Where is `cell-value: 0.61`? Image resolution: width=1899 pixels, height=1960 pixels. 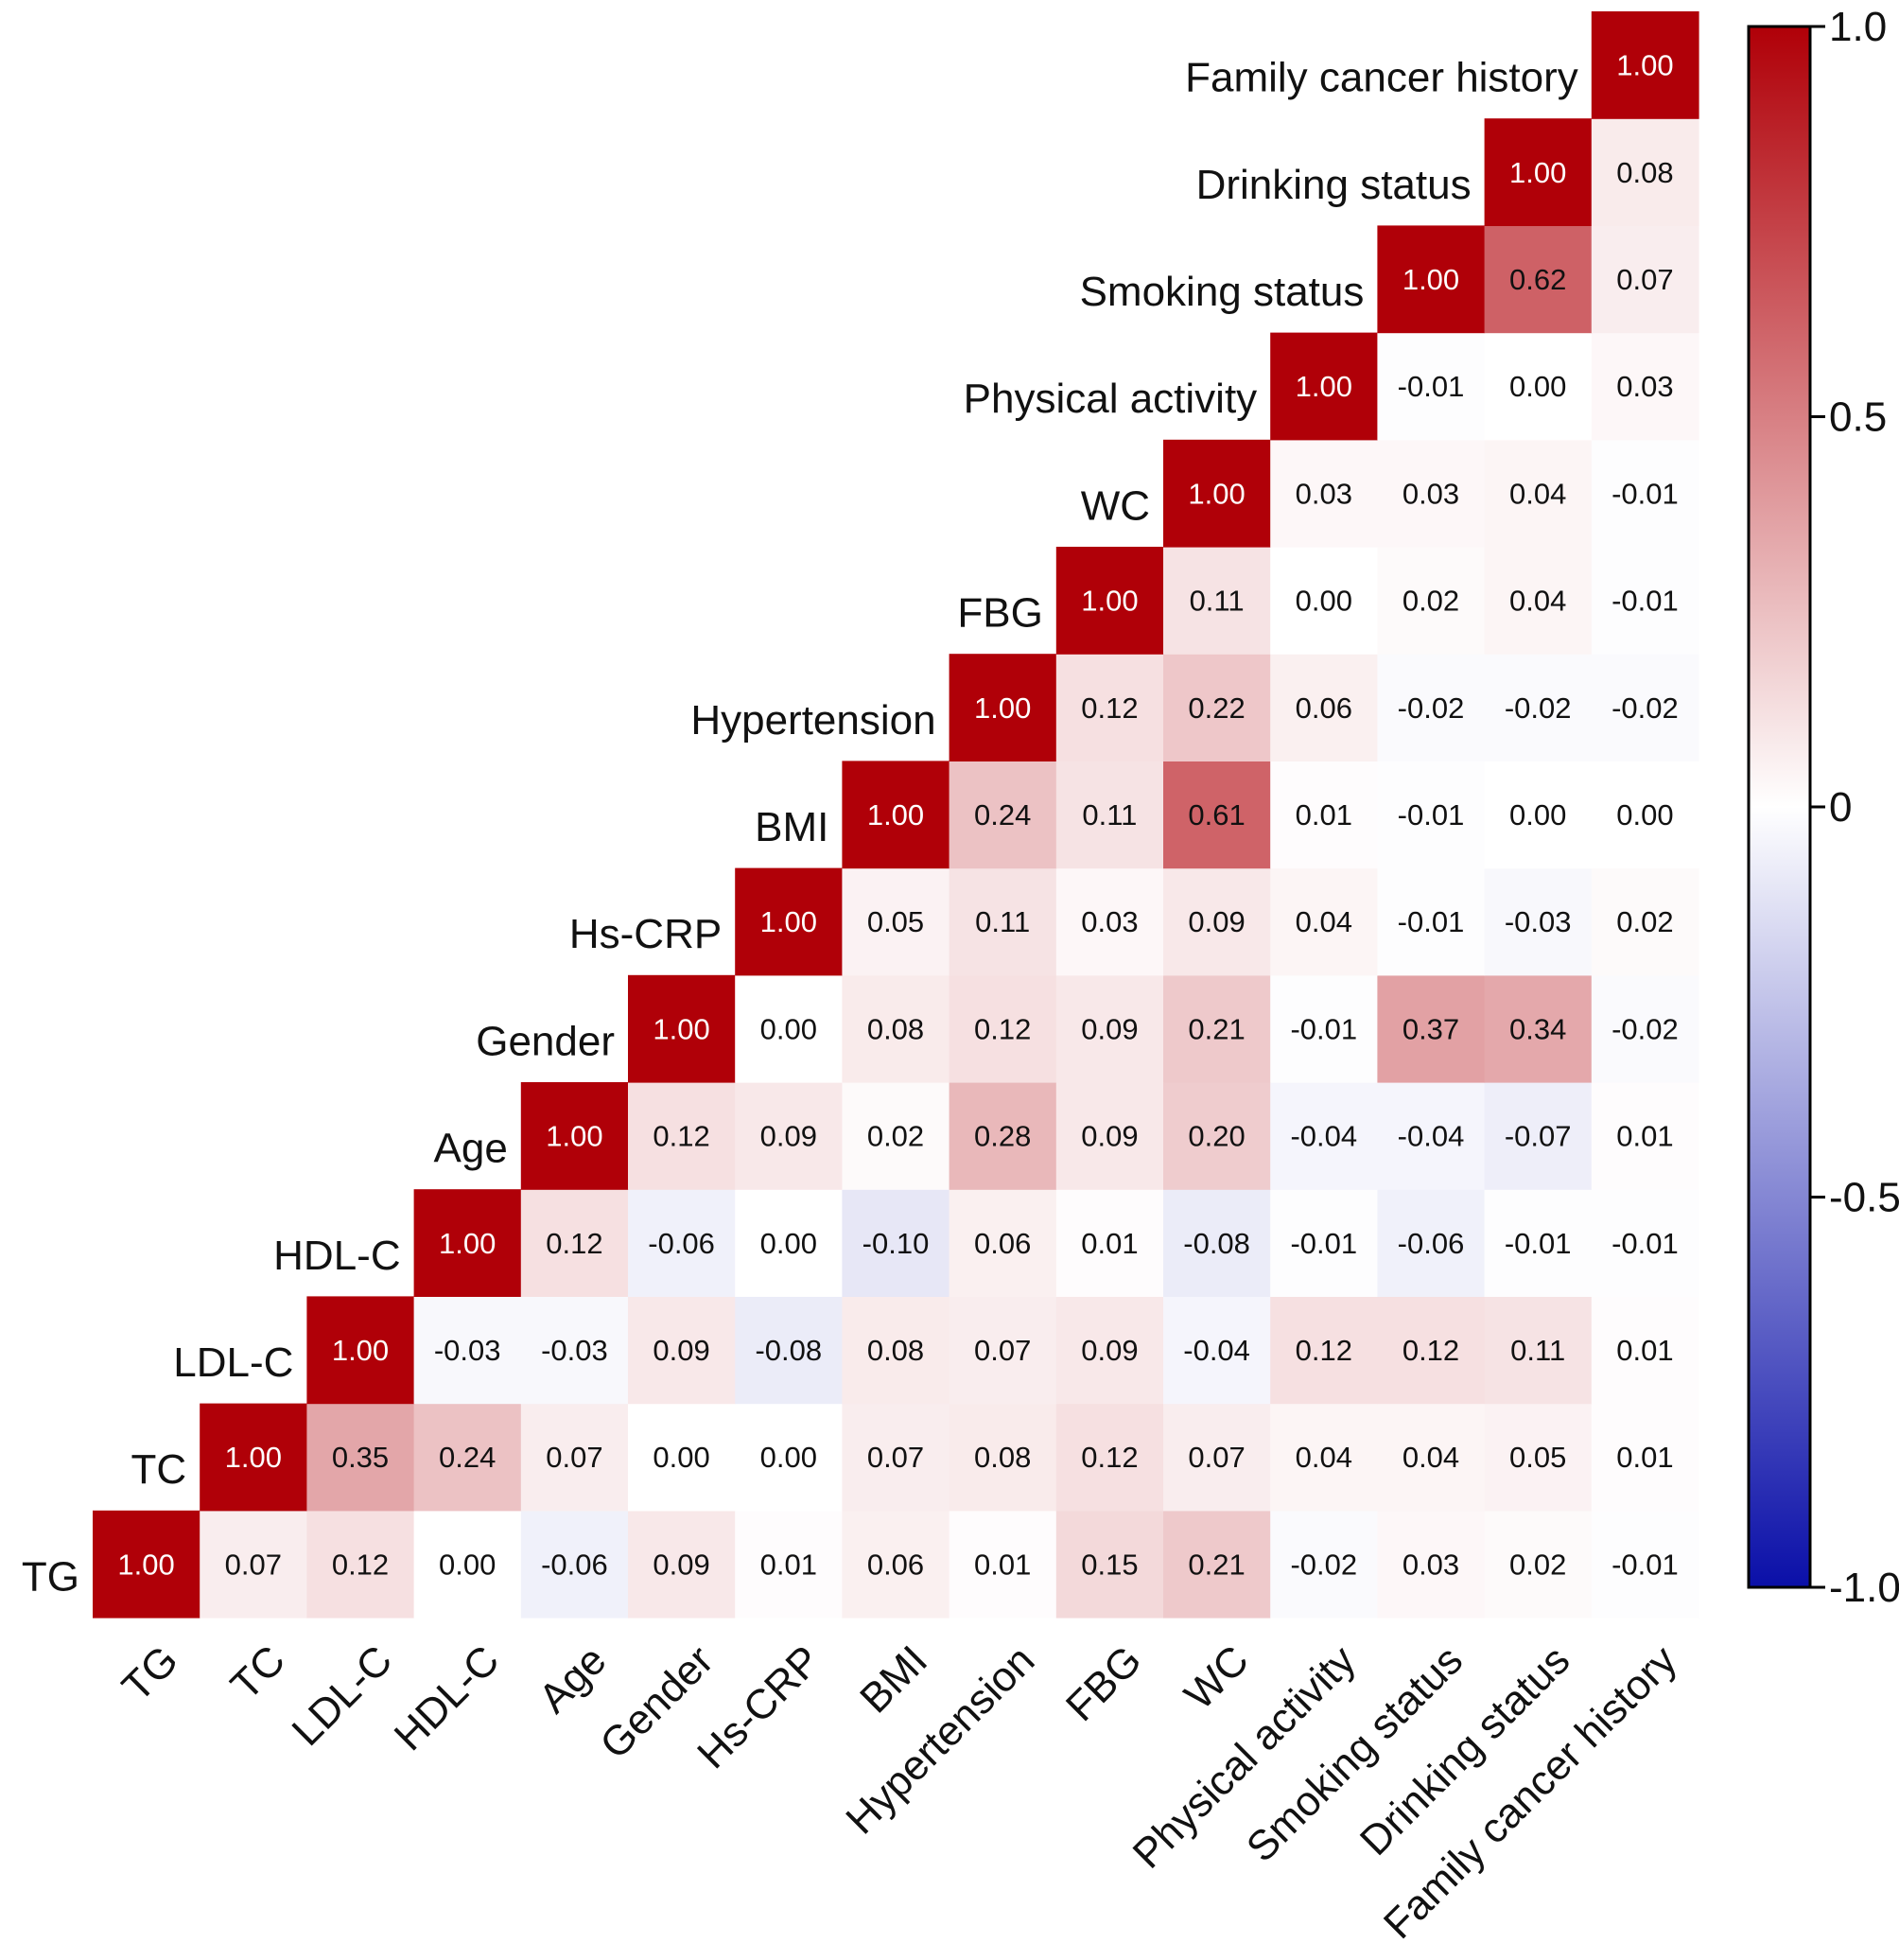 cell-value: 0.61 is located at coordinates (1216, 814).